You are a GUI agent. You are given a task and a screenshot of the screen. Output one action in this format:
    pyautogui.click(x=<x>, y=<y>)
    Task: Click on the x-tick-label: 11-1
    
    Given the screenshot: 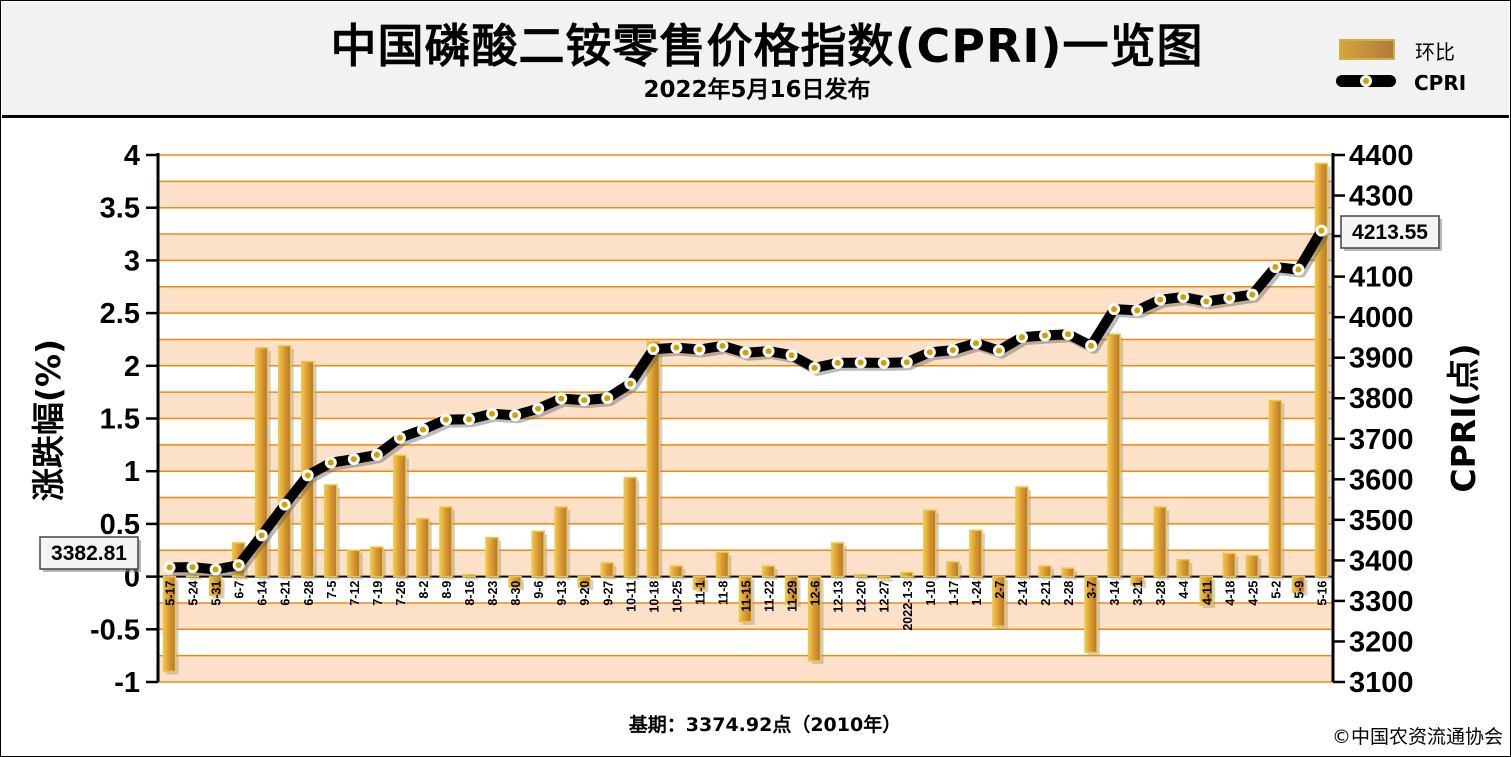 What is the action you would take?
    pyautogui.click(x=700, y=593)
    